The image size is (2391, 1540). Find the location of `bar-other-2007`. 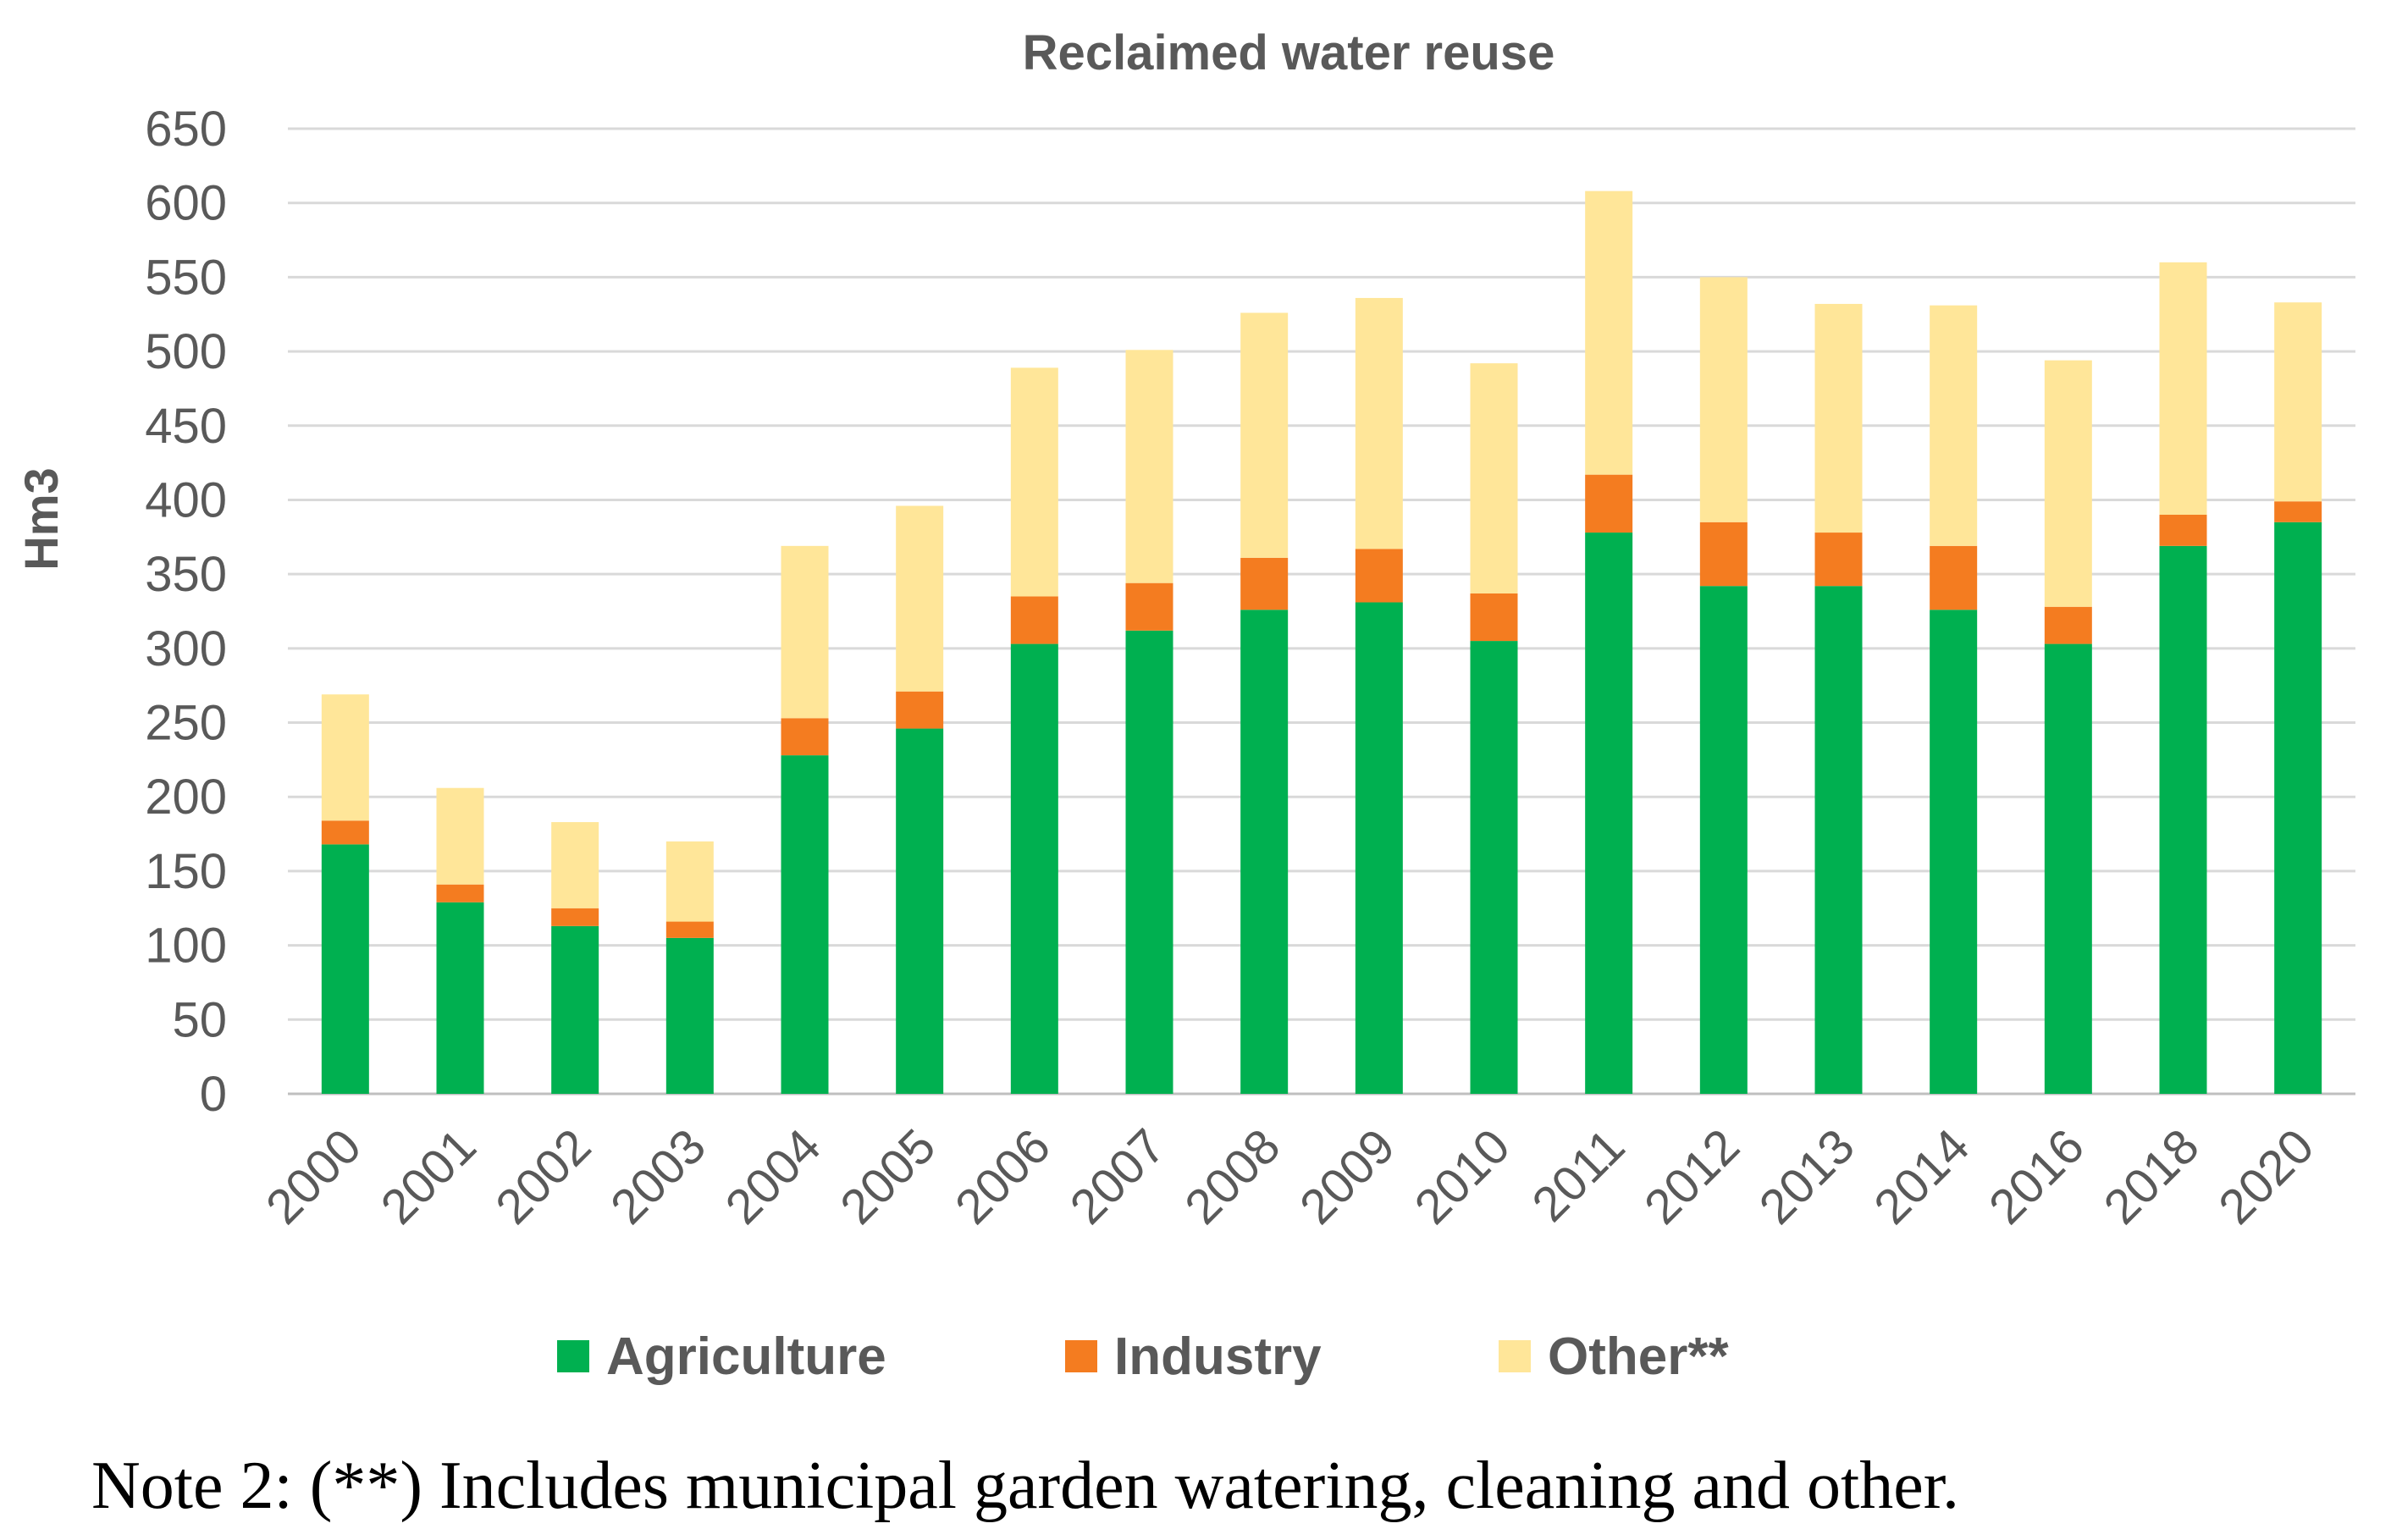

bar-other-2007 is located at coordinates (1149, 466).